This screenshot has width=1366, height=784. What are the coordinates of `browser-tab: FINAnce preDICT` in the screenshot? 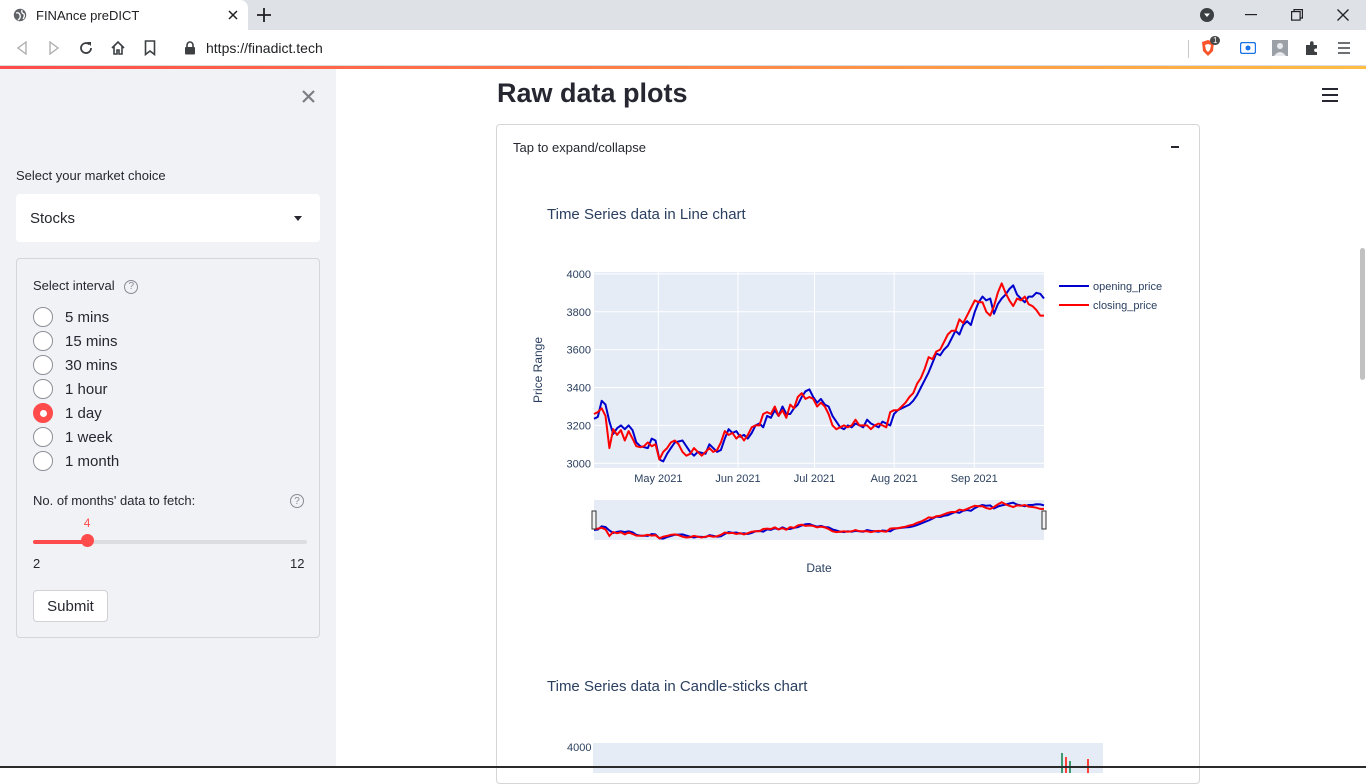 It's located at (124, 15).